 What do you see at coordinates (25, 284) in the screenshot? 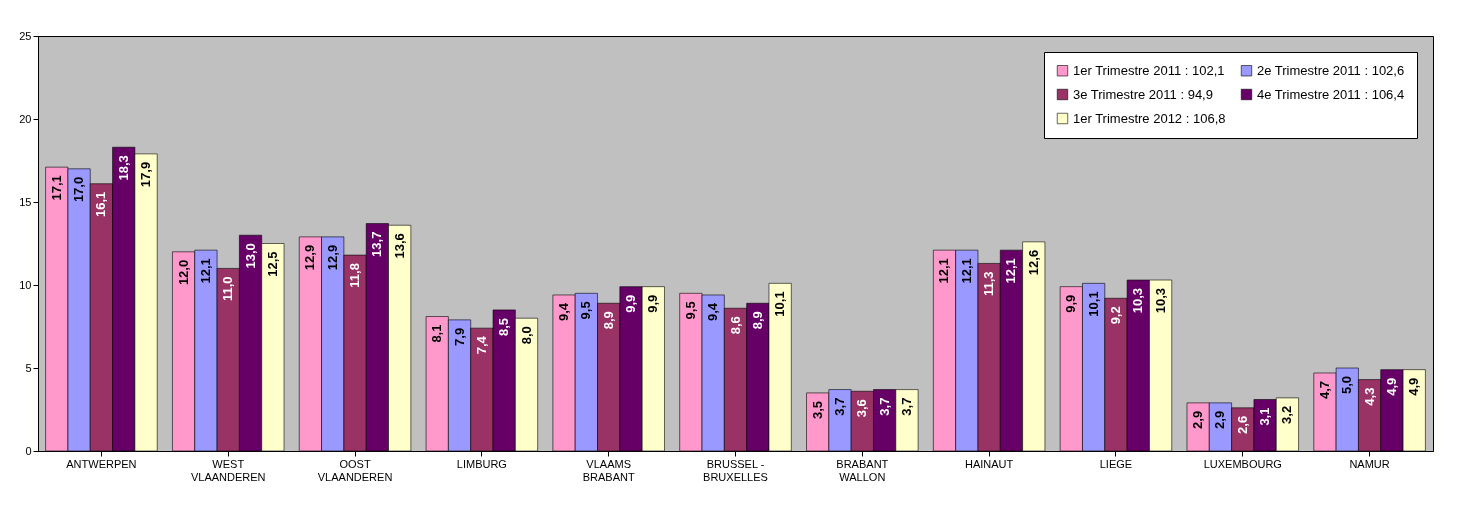
I see `y-tick-label: 10` at bounding box center [25, 284].